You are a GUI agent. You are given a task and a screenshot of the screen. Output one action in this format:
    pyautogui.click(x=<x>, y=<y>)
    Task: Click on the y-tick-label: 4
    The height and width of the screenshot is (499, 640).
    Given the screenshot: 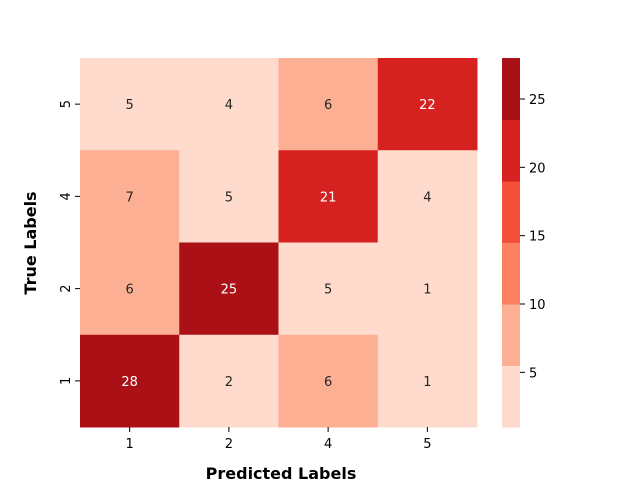 What is the action you would take?
    pyautogui.click(x=66, y=196)
    